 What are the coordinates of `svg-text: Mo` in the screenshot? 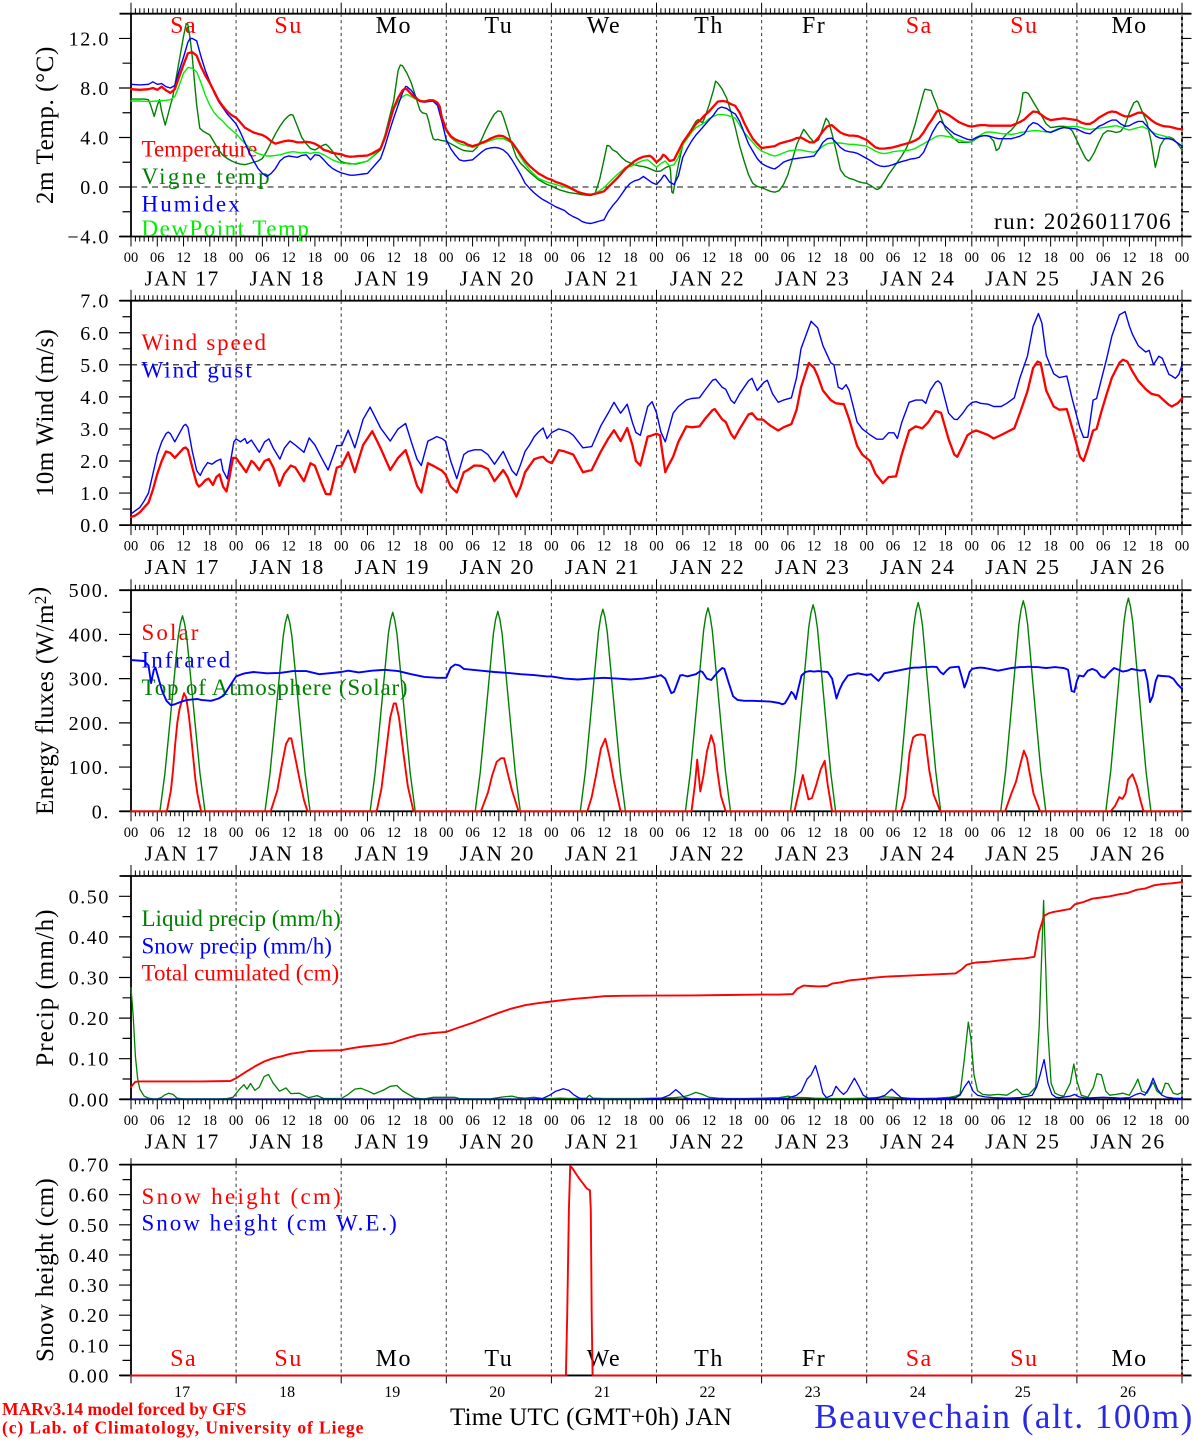 It's located at (1129, 1359).